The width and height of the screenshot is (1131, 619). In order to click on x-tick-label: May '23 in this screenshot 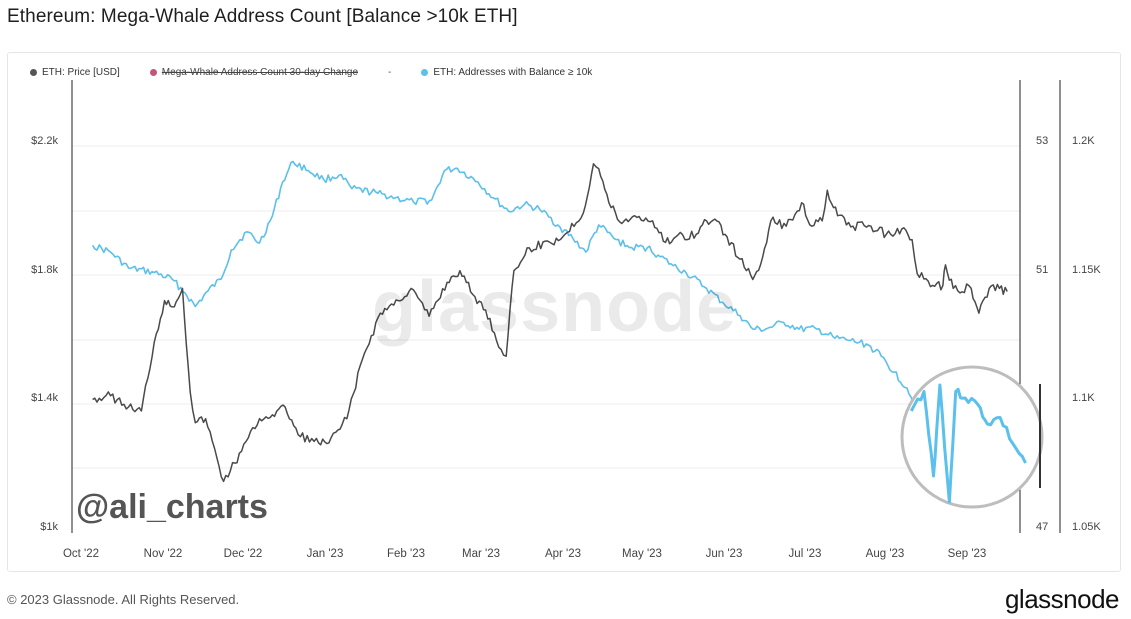, I will do `click(642, 554)`.